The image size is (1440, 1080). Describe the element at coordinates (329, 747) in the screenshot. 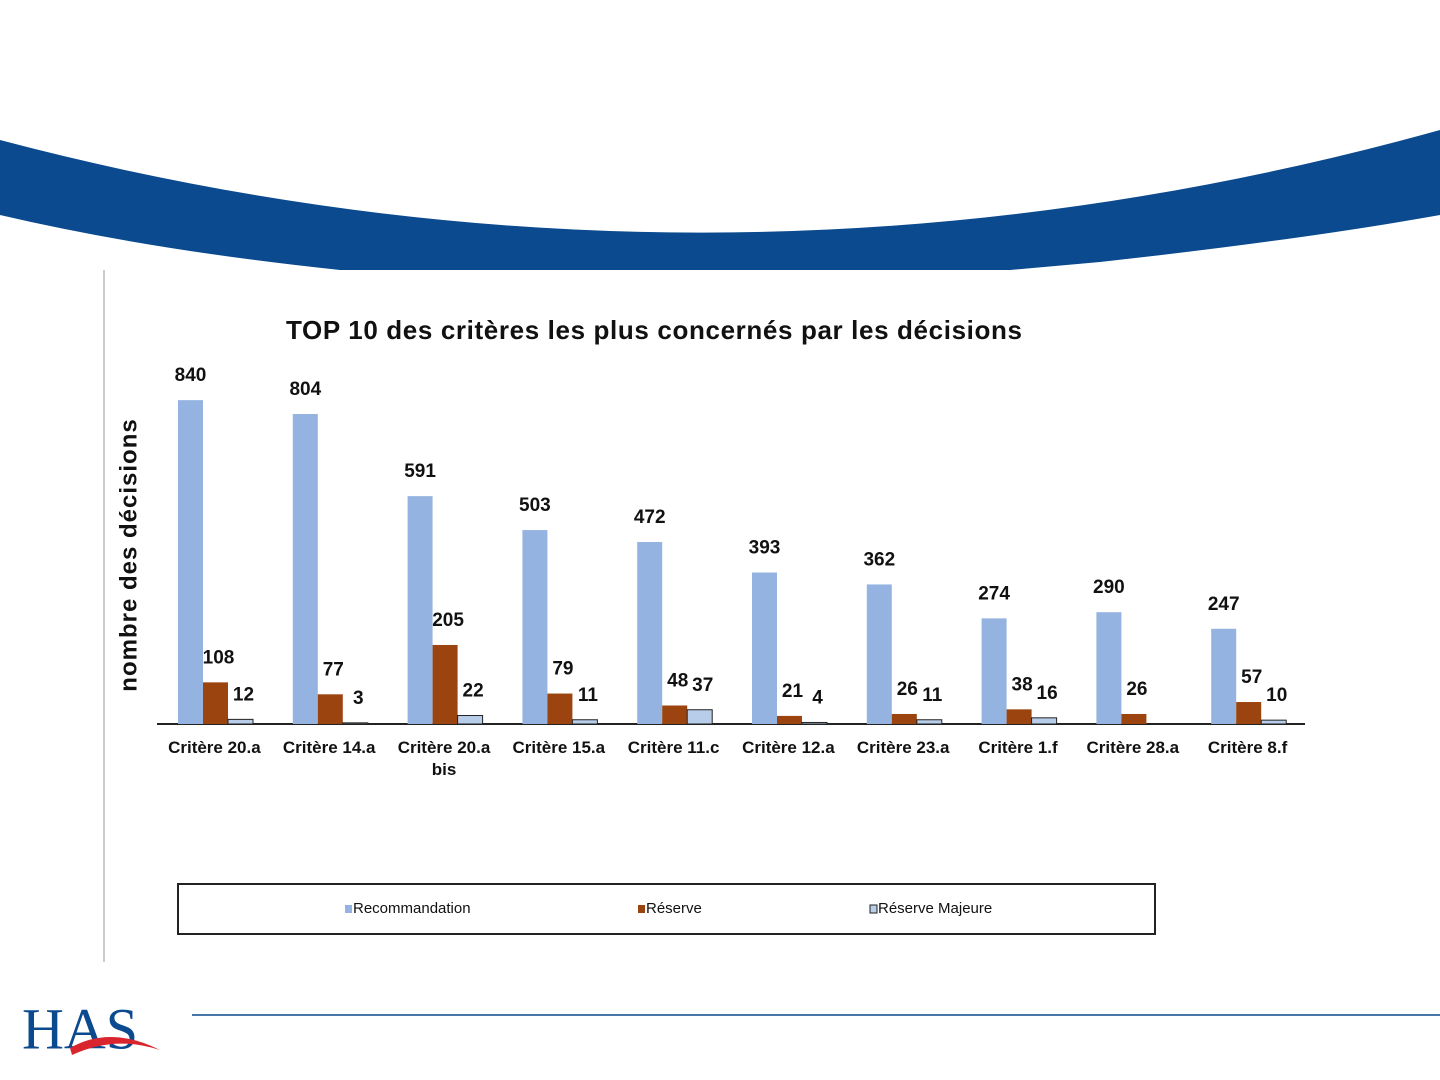

I see `x-tick-label: Critère 14.a` at that location.